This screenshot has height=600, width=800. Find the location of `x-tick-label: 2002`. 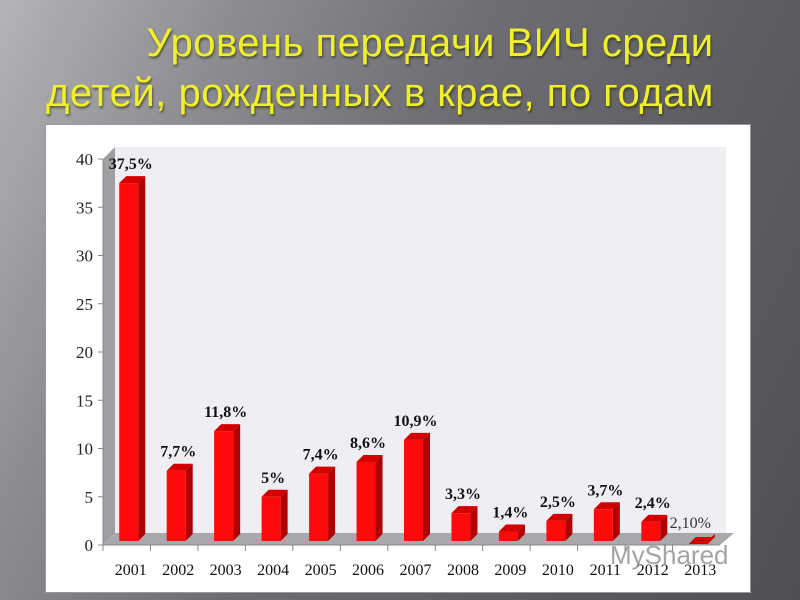

x-tick-label: 2002 is located at coordinates (178, 570).